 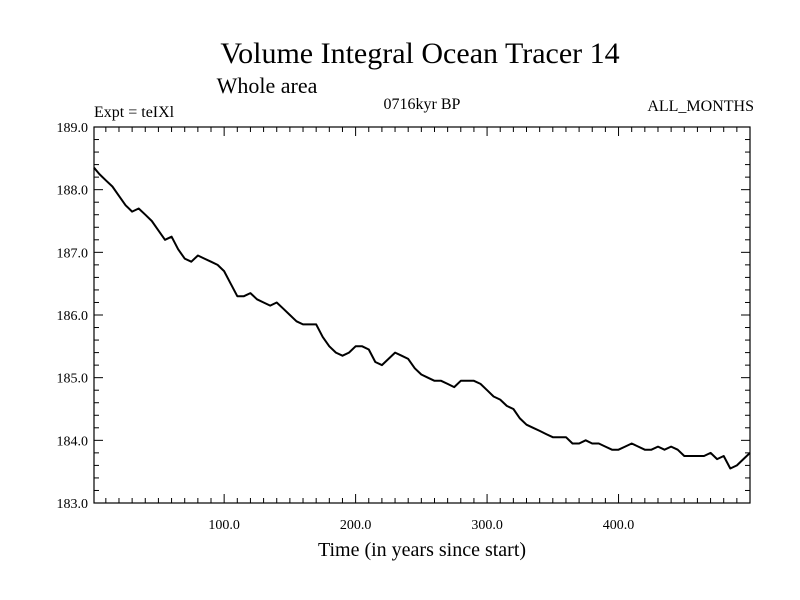 What do you see at coordinates (73, 379) in the screenshot?
I see `y-tick-label: 185.0` at bounding box center [73, 379].